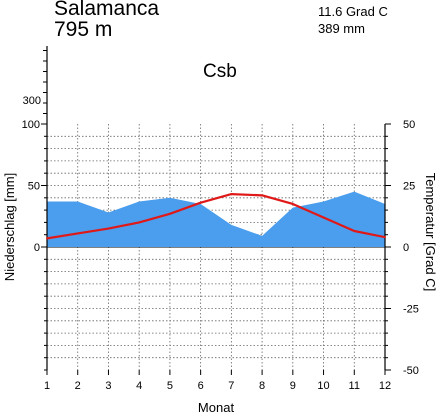 The height and width of the screenshot is (415, 436). I want to click on precipitation-area, so click(216, 219).